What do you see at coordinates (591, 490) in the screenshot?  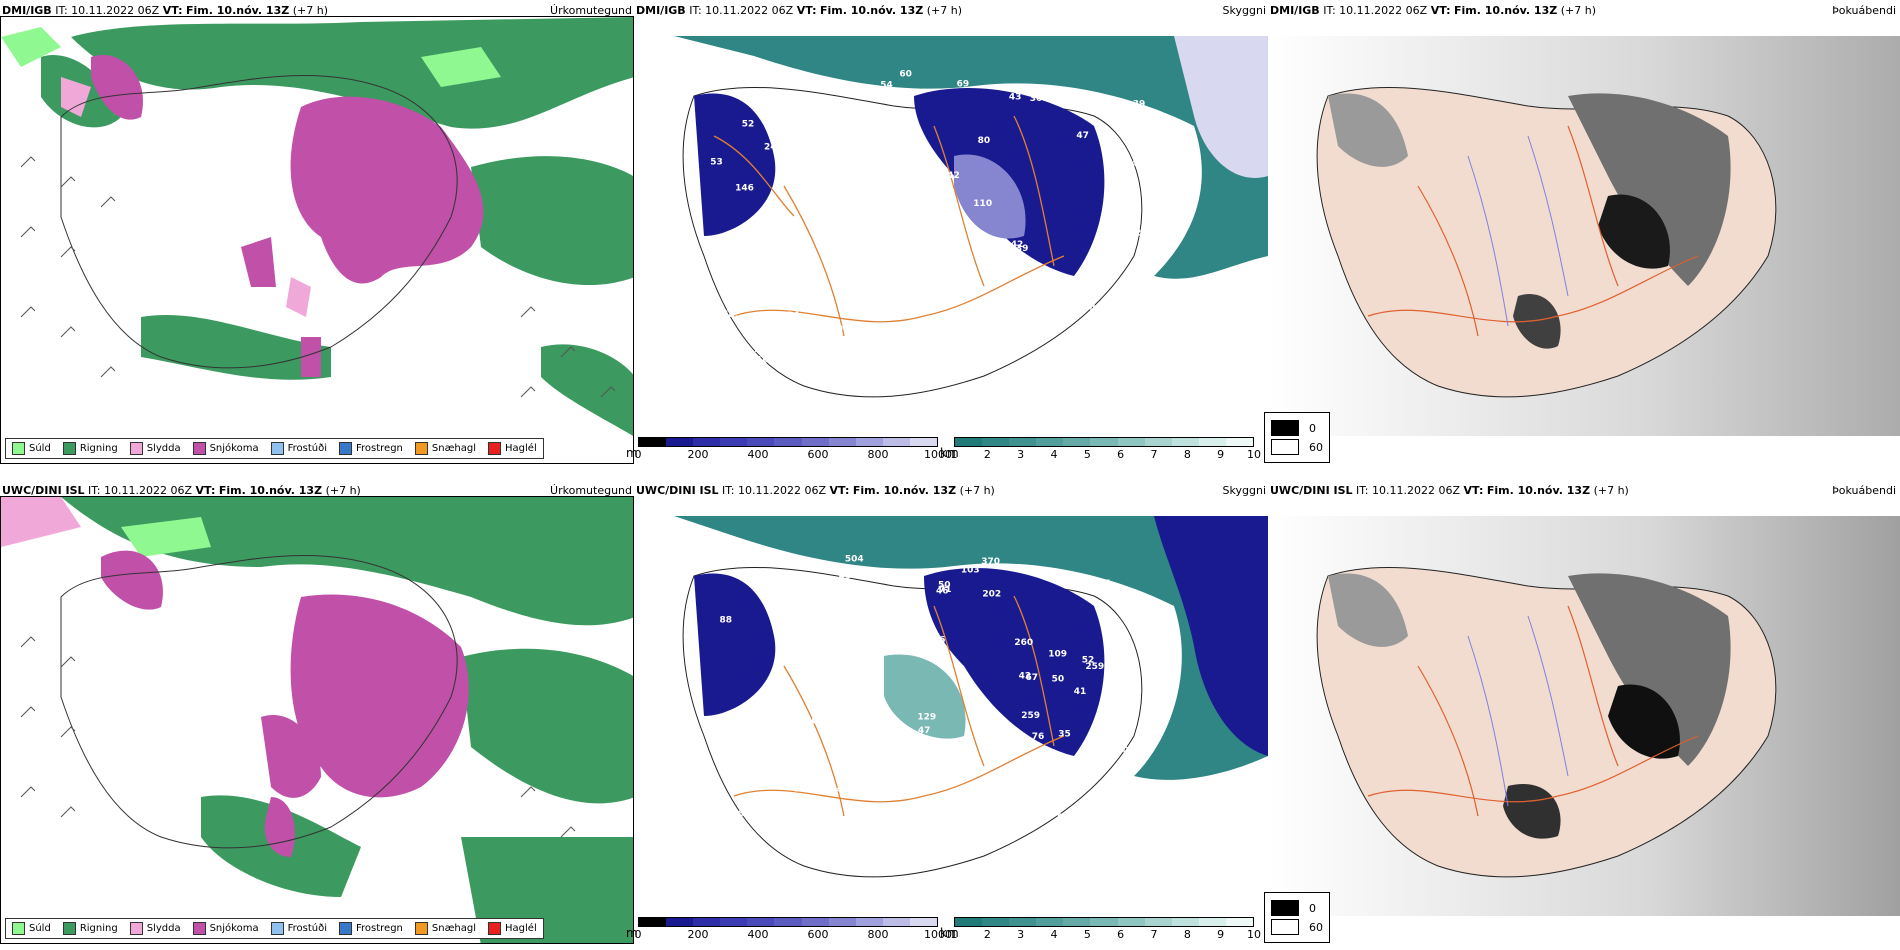 I see `panel-title-precip: Úrkomutegund` at bounding box center [591, 490].